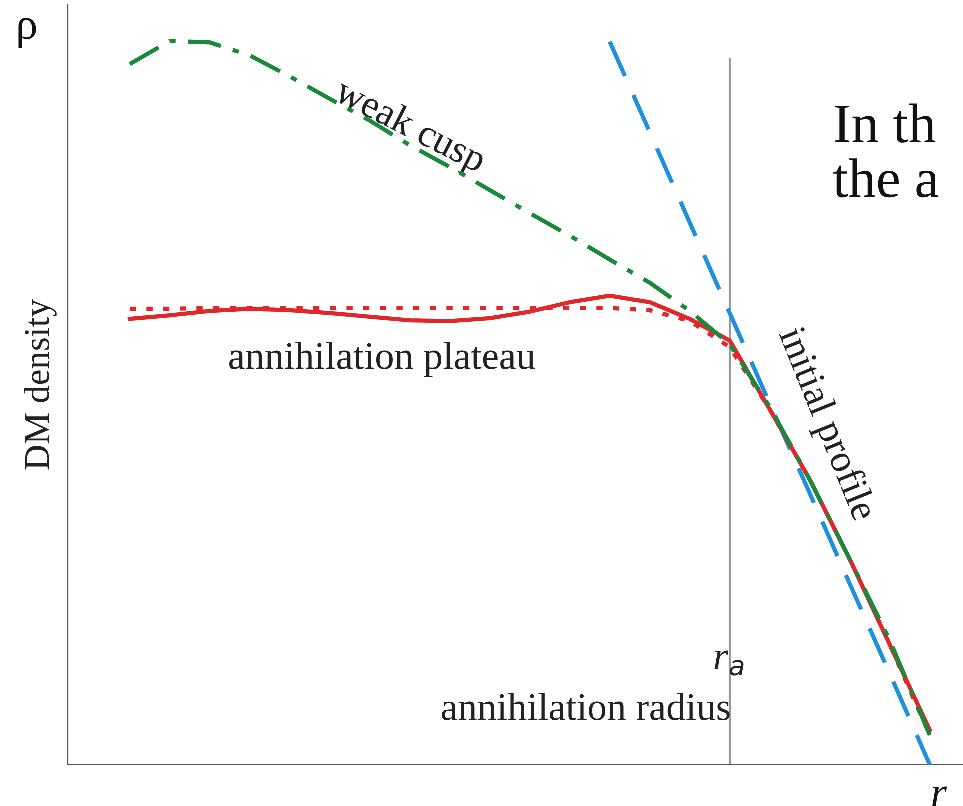 This screenshot has height=806, width=963. Describe the element at coordinates (940, 796) in the screenshot. I see `text: r` at that location.